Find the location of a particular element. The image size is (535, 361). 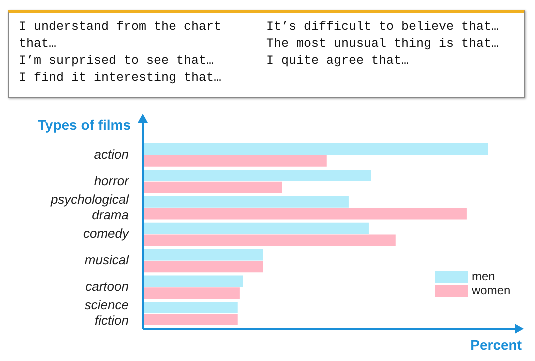

legend-label: men is located at coordinates (484, 276).